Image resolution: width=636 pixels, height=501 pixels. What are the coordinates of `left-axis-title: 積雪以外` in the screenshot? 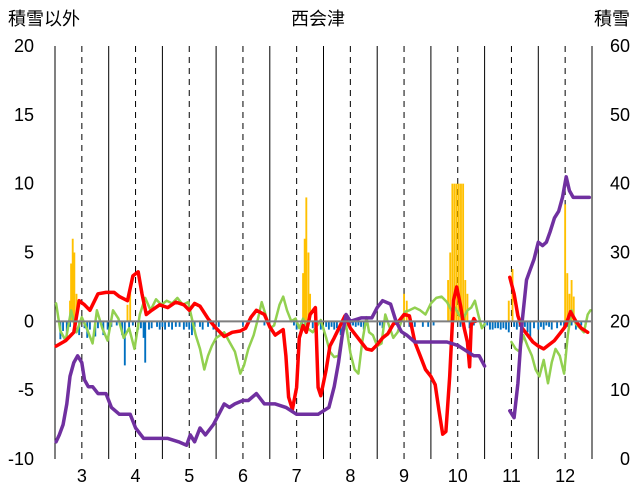 It's located at (44, 19).